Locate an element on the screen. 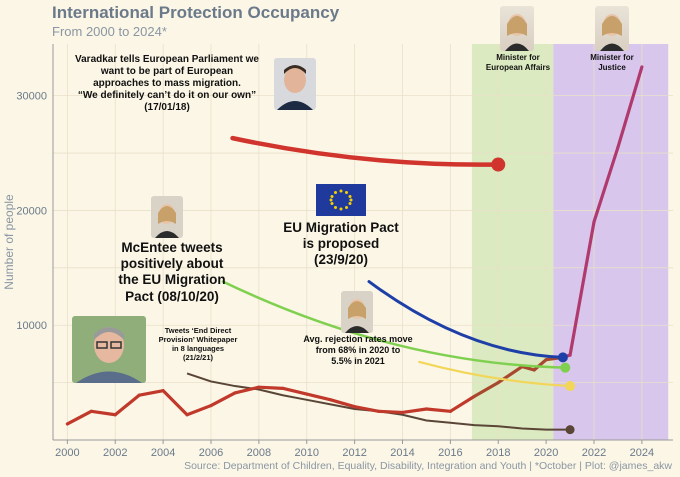  x-tick-label: 2012 is located at coordinates (354, 453).